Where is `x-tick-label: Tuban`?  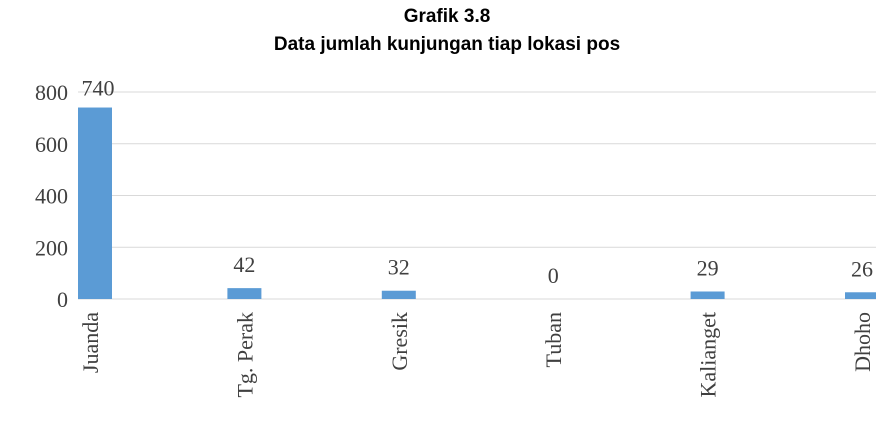 x-tick-label: Tuban is located at coordinates (553, 339).